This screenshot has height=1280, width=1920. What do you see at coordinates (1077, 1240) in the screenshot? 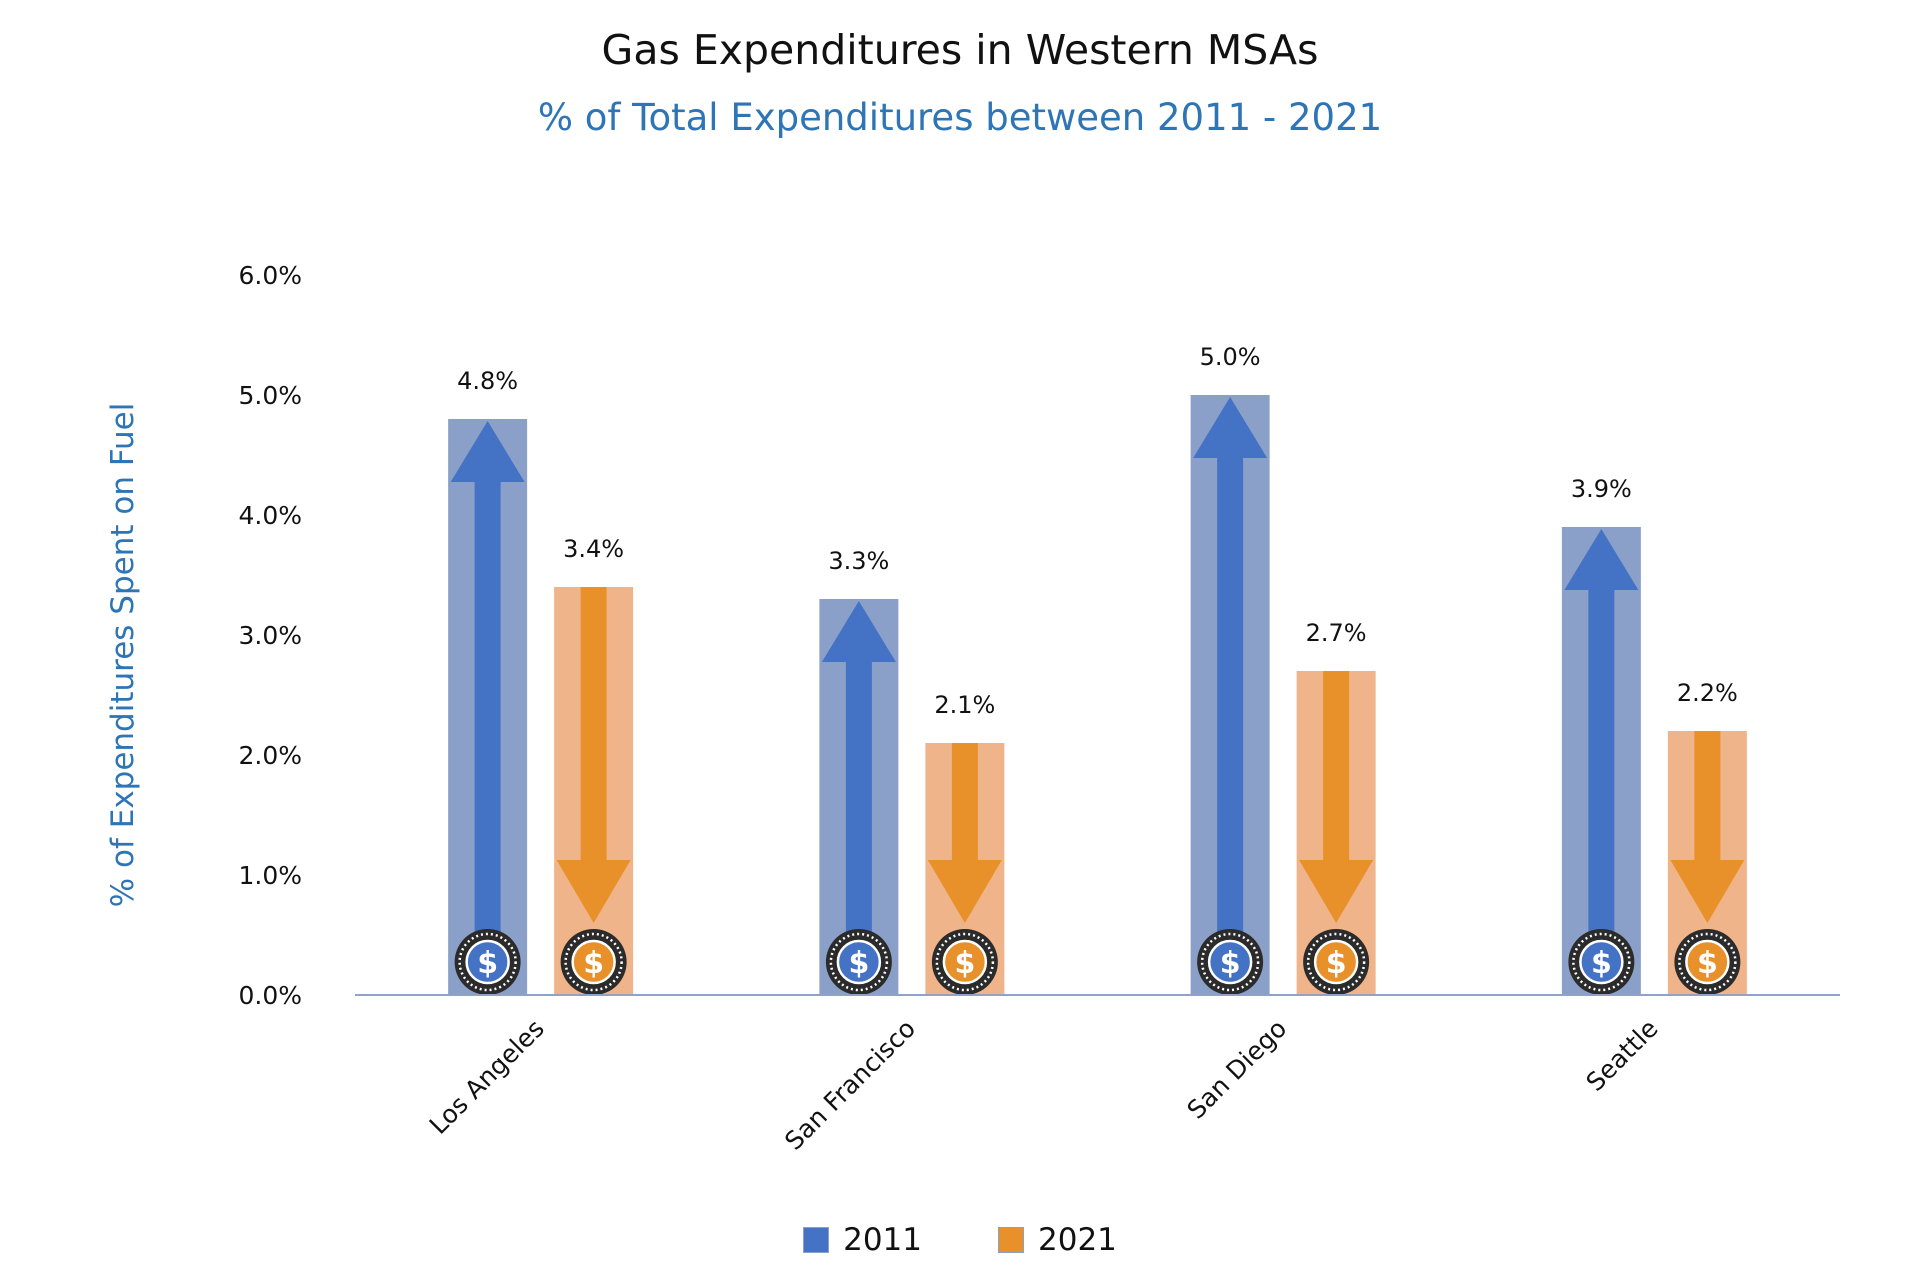
I see `legend-label-2021: 2021` at bounding box center [1077, 1240].